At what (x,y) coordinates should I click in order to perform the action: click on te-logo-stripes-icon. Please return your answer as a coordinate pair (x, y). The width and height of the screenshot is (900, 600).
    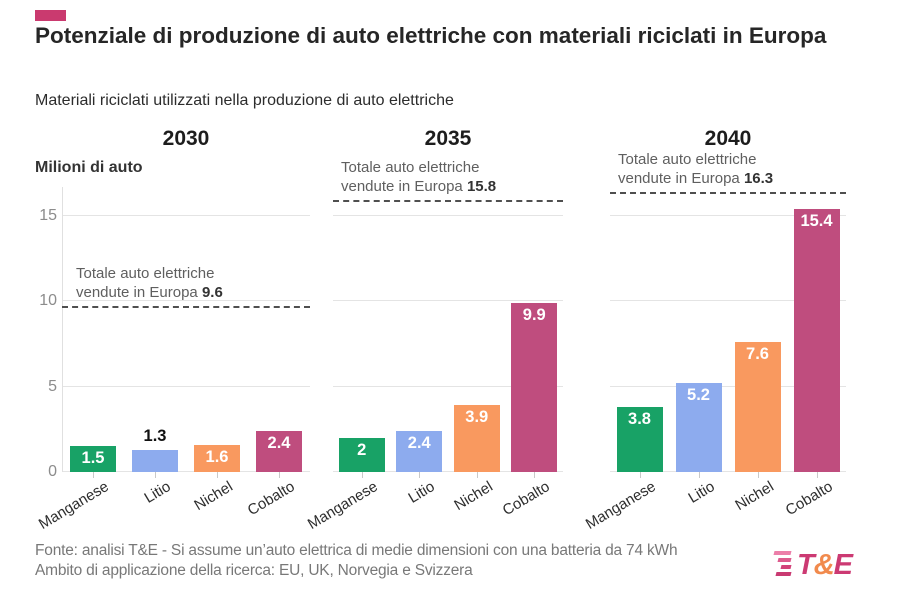
    Looking at the image, I should click on (782, 565).